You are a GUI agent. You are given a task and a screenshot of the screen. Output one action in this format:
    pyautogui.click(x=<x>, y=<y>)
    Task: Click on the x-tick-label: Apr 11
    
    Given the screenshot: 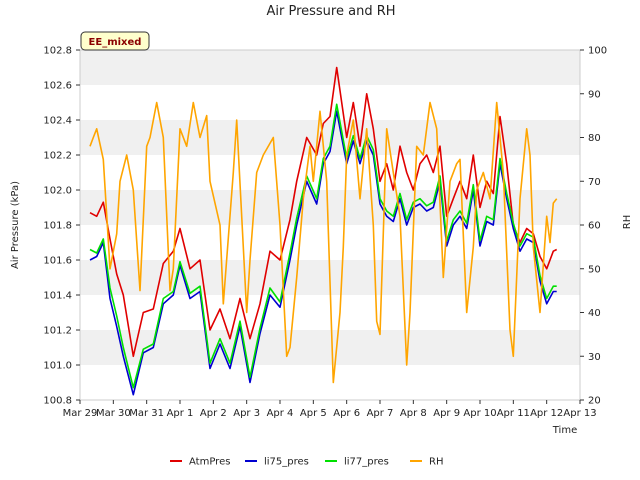 What is the action you would take?
    pyautogui.click(x=513, y=413)
    